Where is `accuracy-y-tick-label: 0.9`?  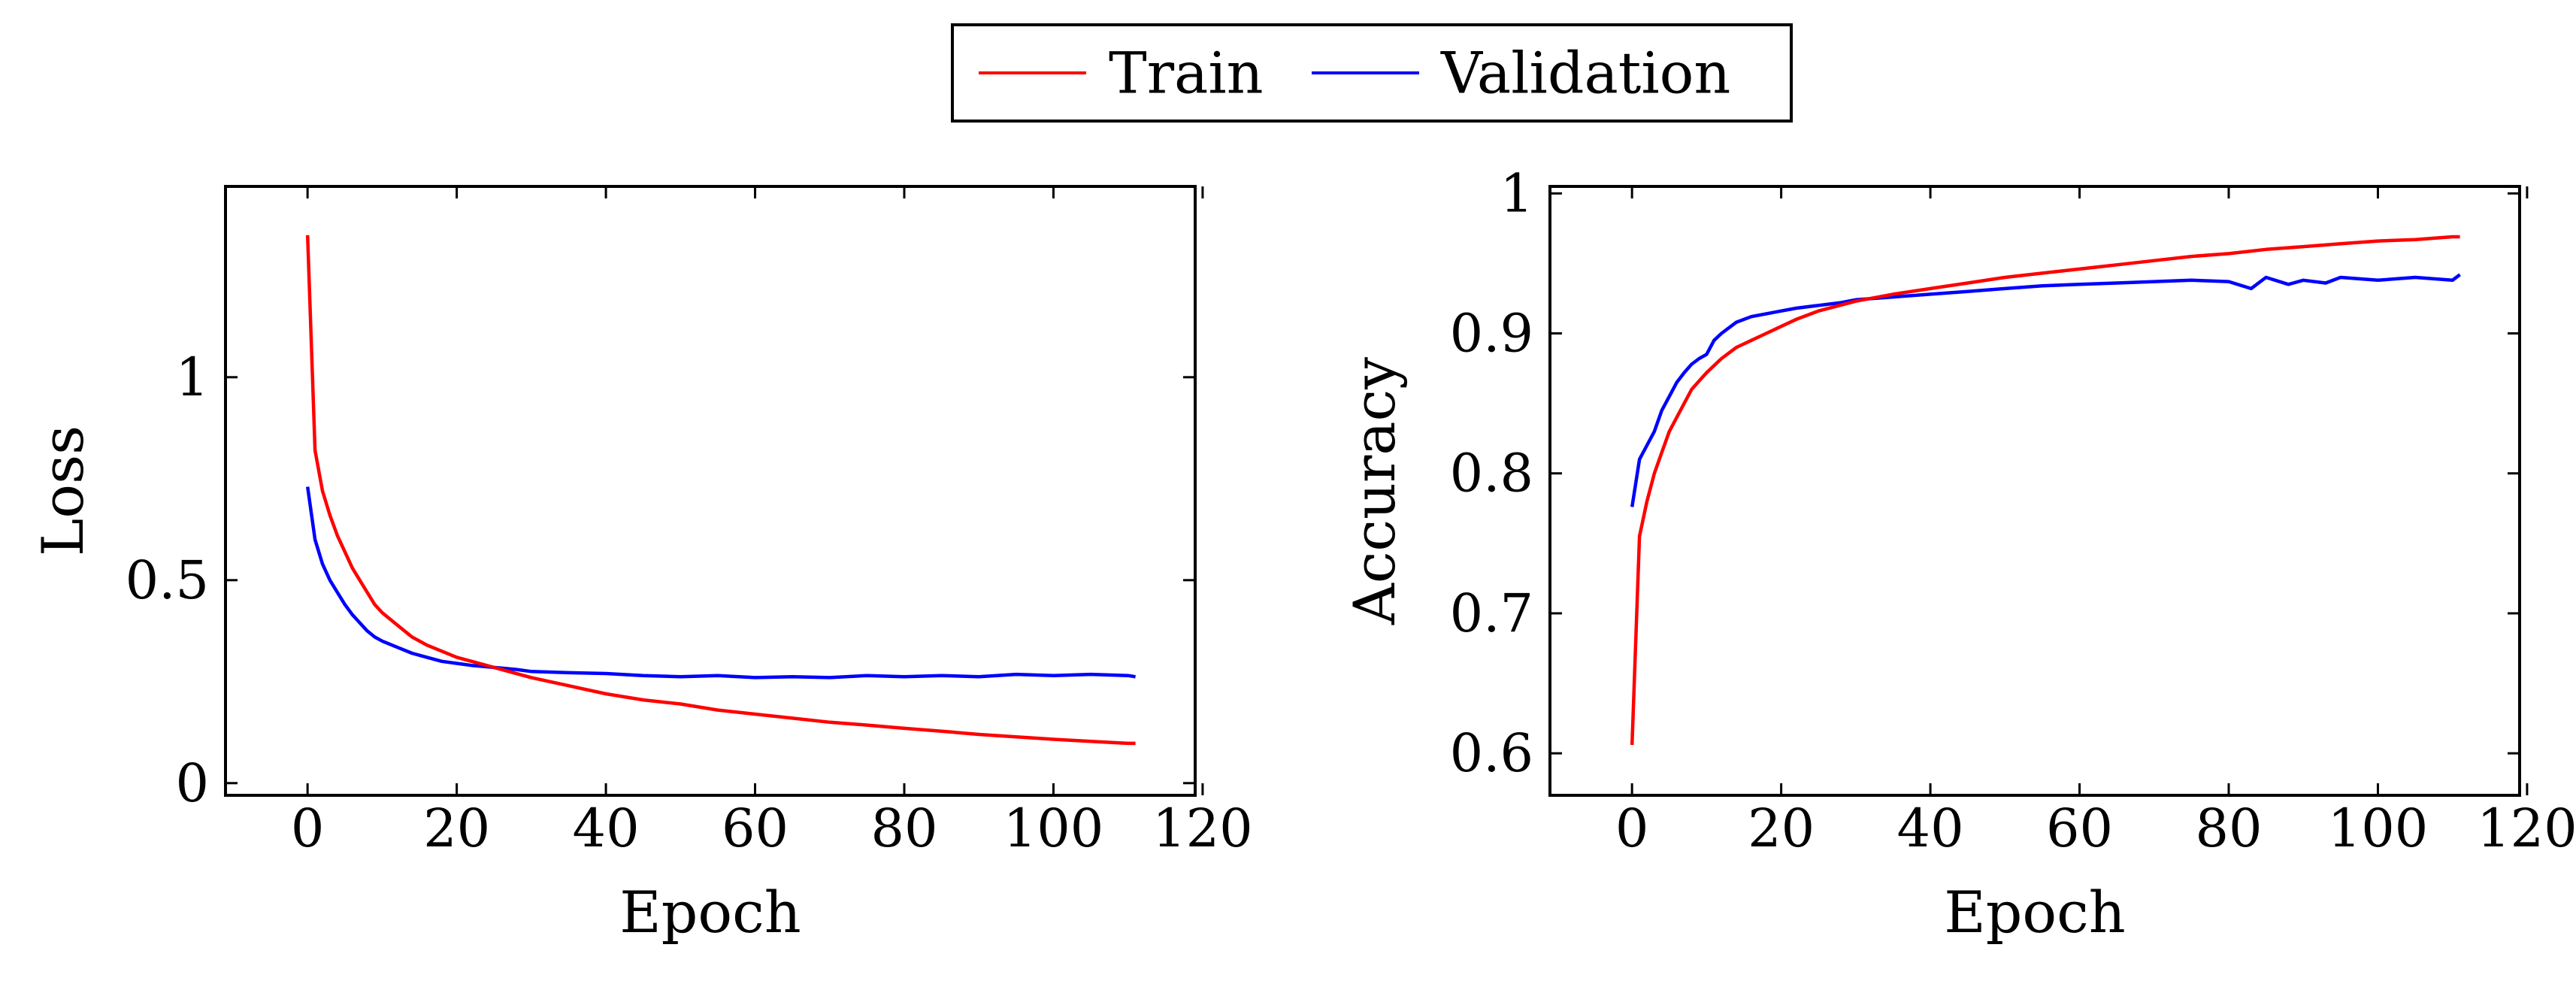 accuracy-y-tick-label: 0.9 is located at coordinates (1491, 334).